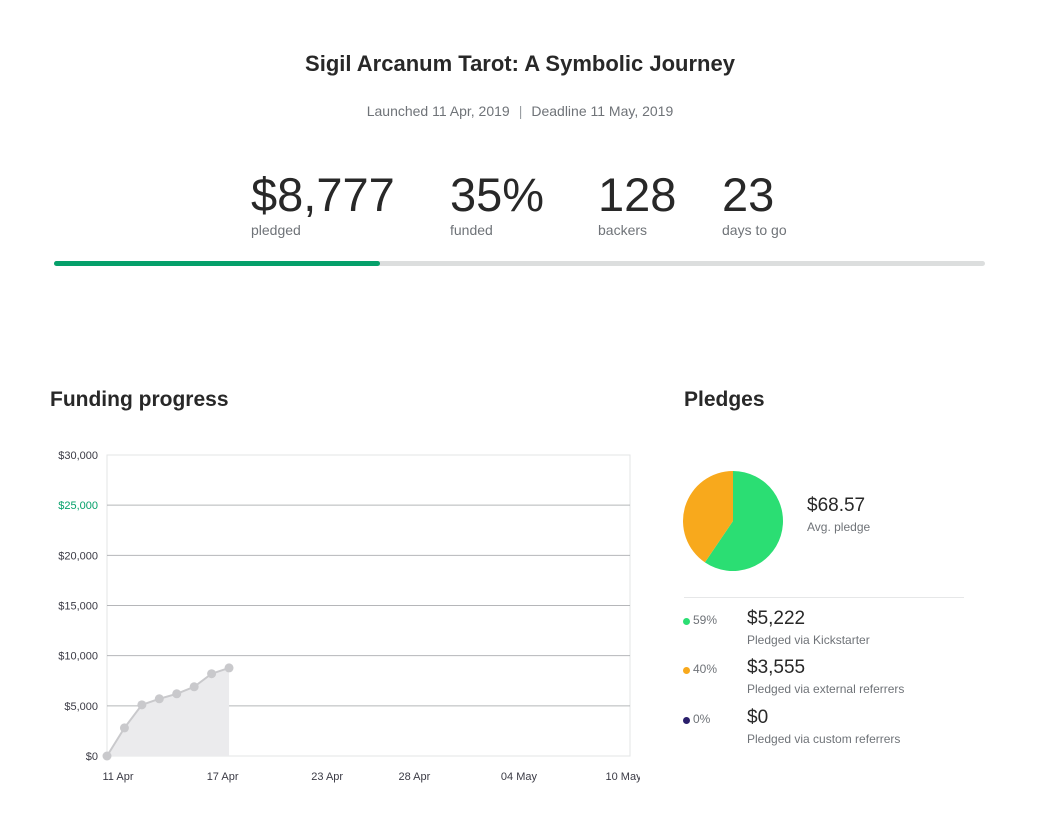 The height and width of the screenshot is (827, 1053). I want to click on stat-funded: 35% funded, so click(497, 203).